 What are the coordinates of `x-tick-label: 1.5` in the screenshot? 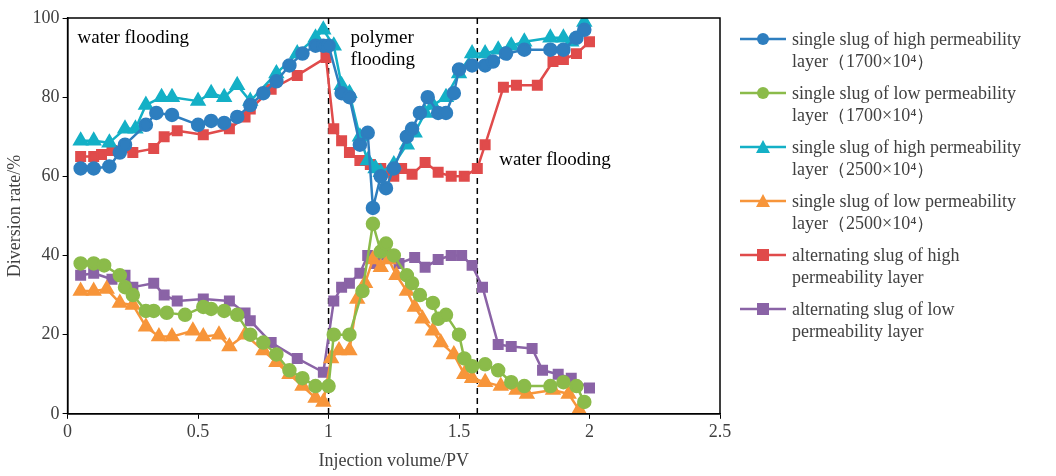 It's located at (459, 431).